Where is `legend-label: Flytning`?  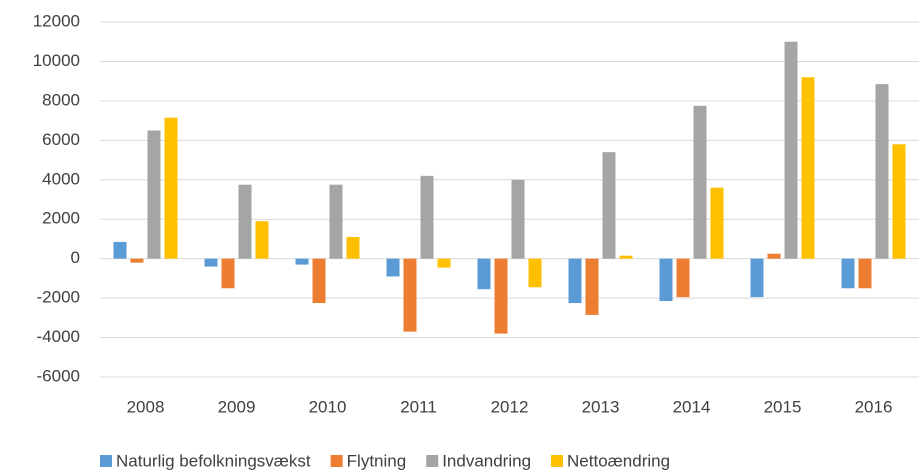 legend-label: Flytning is located at coordinates (377, 460).